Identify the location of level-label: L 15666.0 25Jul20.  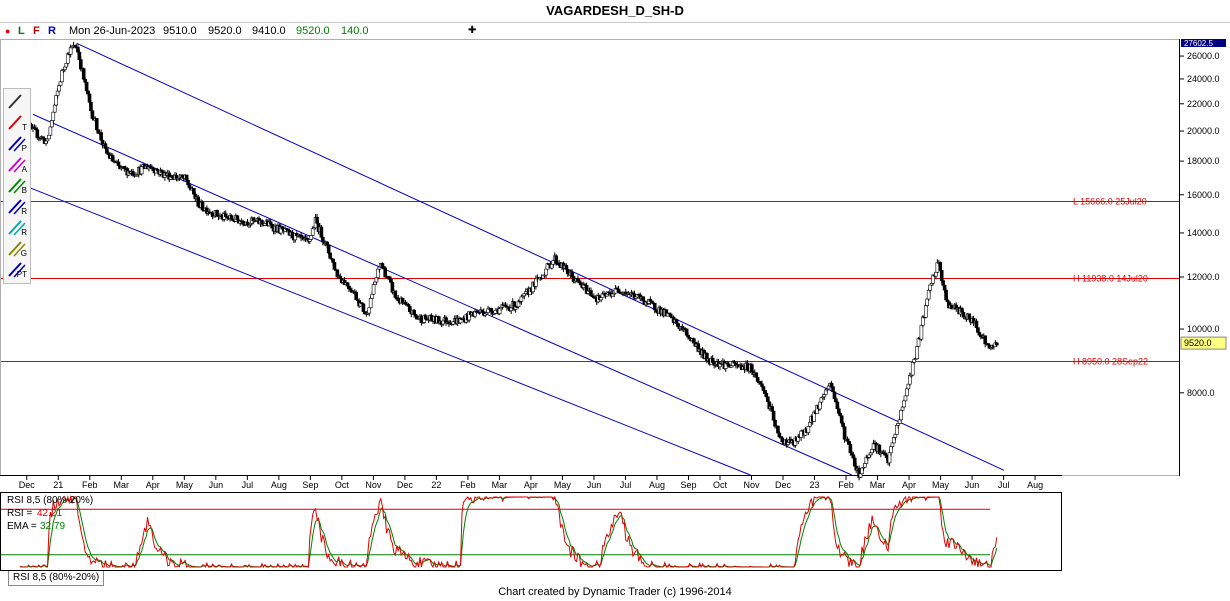
(1110, 202).